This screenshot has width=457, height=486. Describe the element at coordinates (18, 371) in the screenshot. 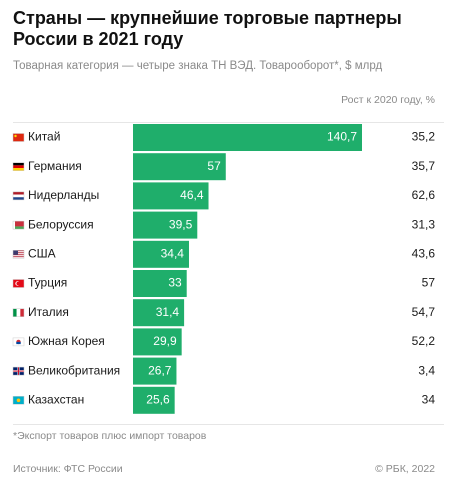

I see `flag-gb-icon` at that location.